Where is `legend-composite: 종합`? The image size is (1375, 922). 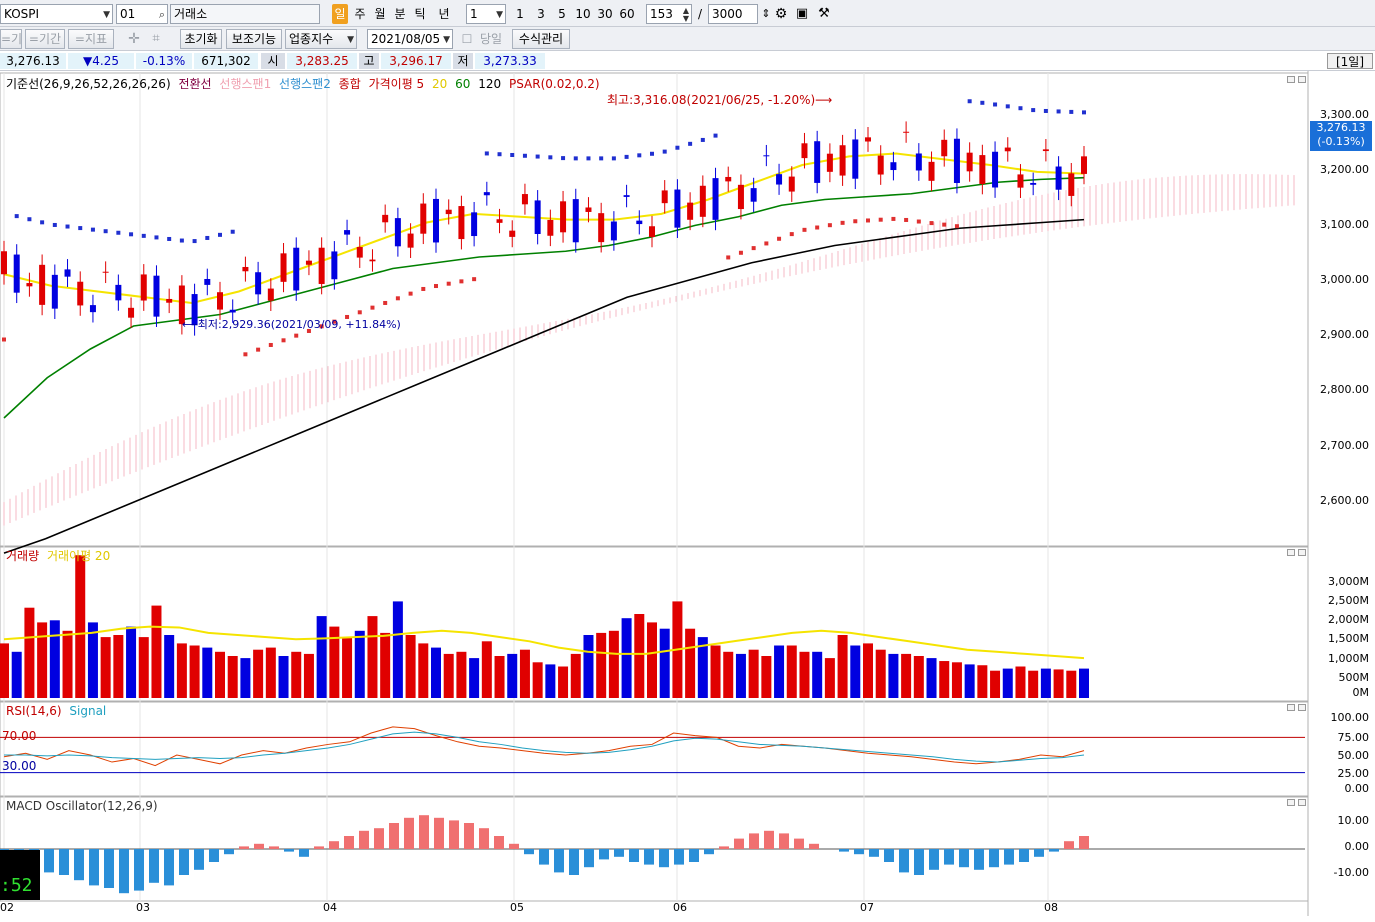 legend-composite: 종합 is located at coordinates (349, 84).